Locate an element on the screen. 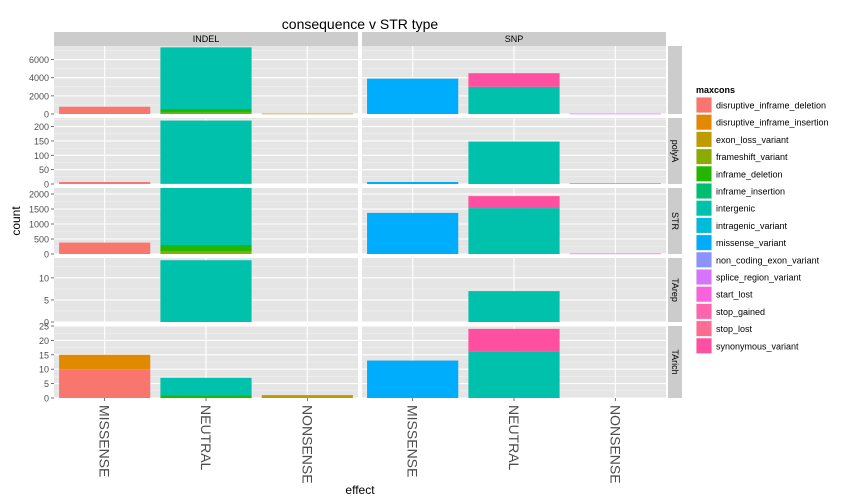 Image resolution: width=864 pixels, height=504 pixels. legend-label-frameshift-variant: frameshift_variant is located at coordinates (752, 157).